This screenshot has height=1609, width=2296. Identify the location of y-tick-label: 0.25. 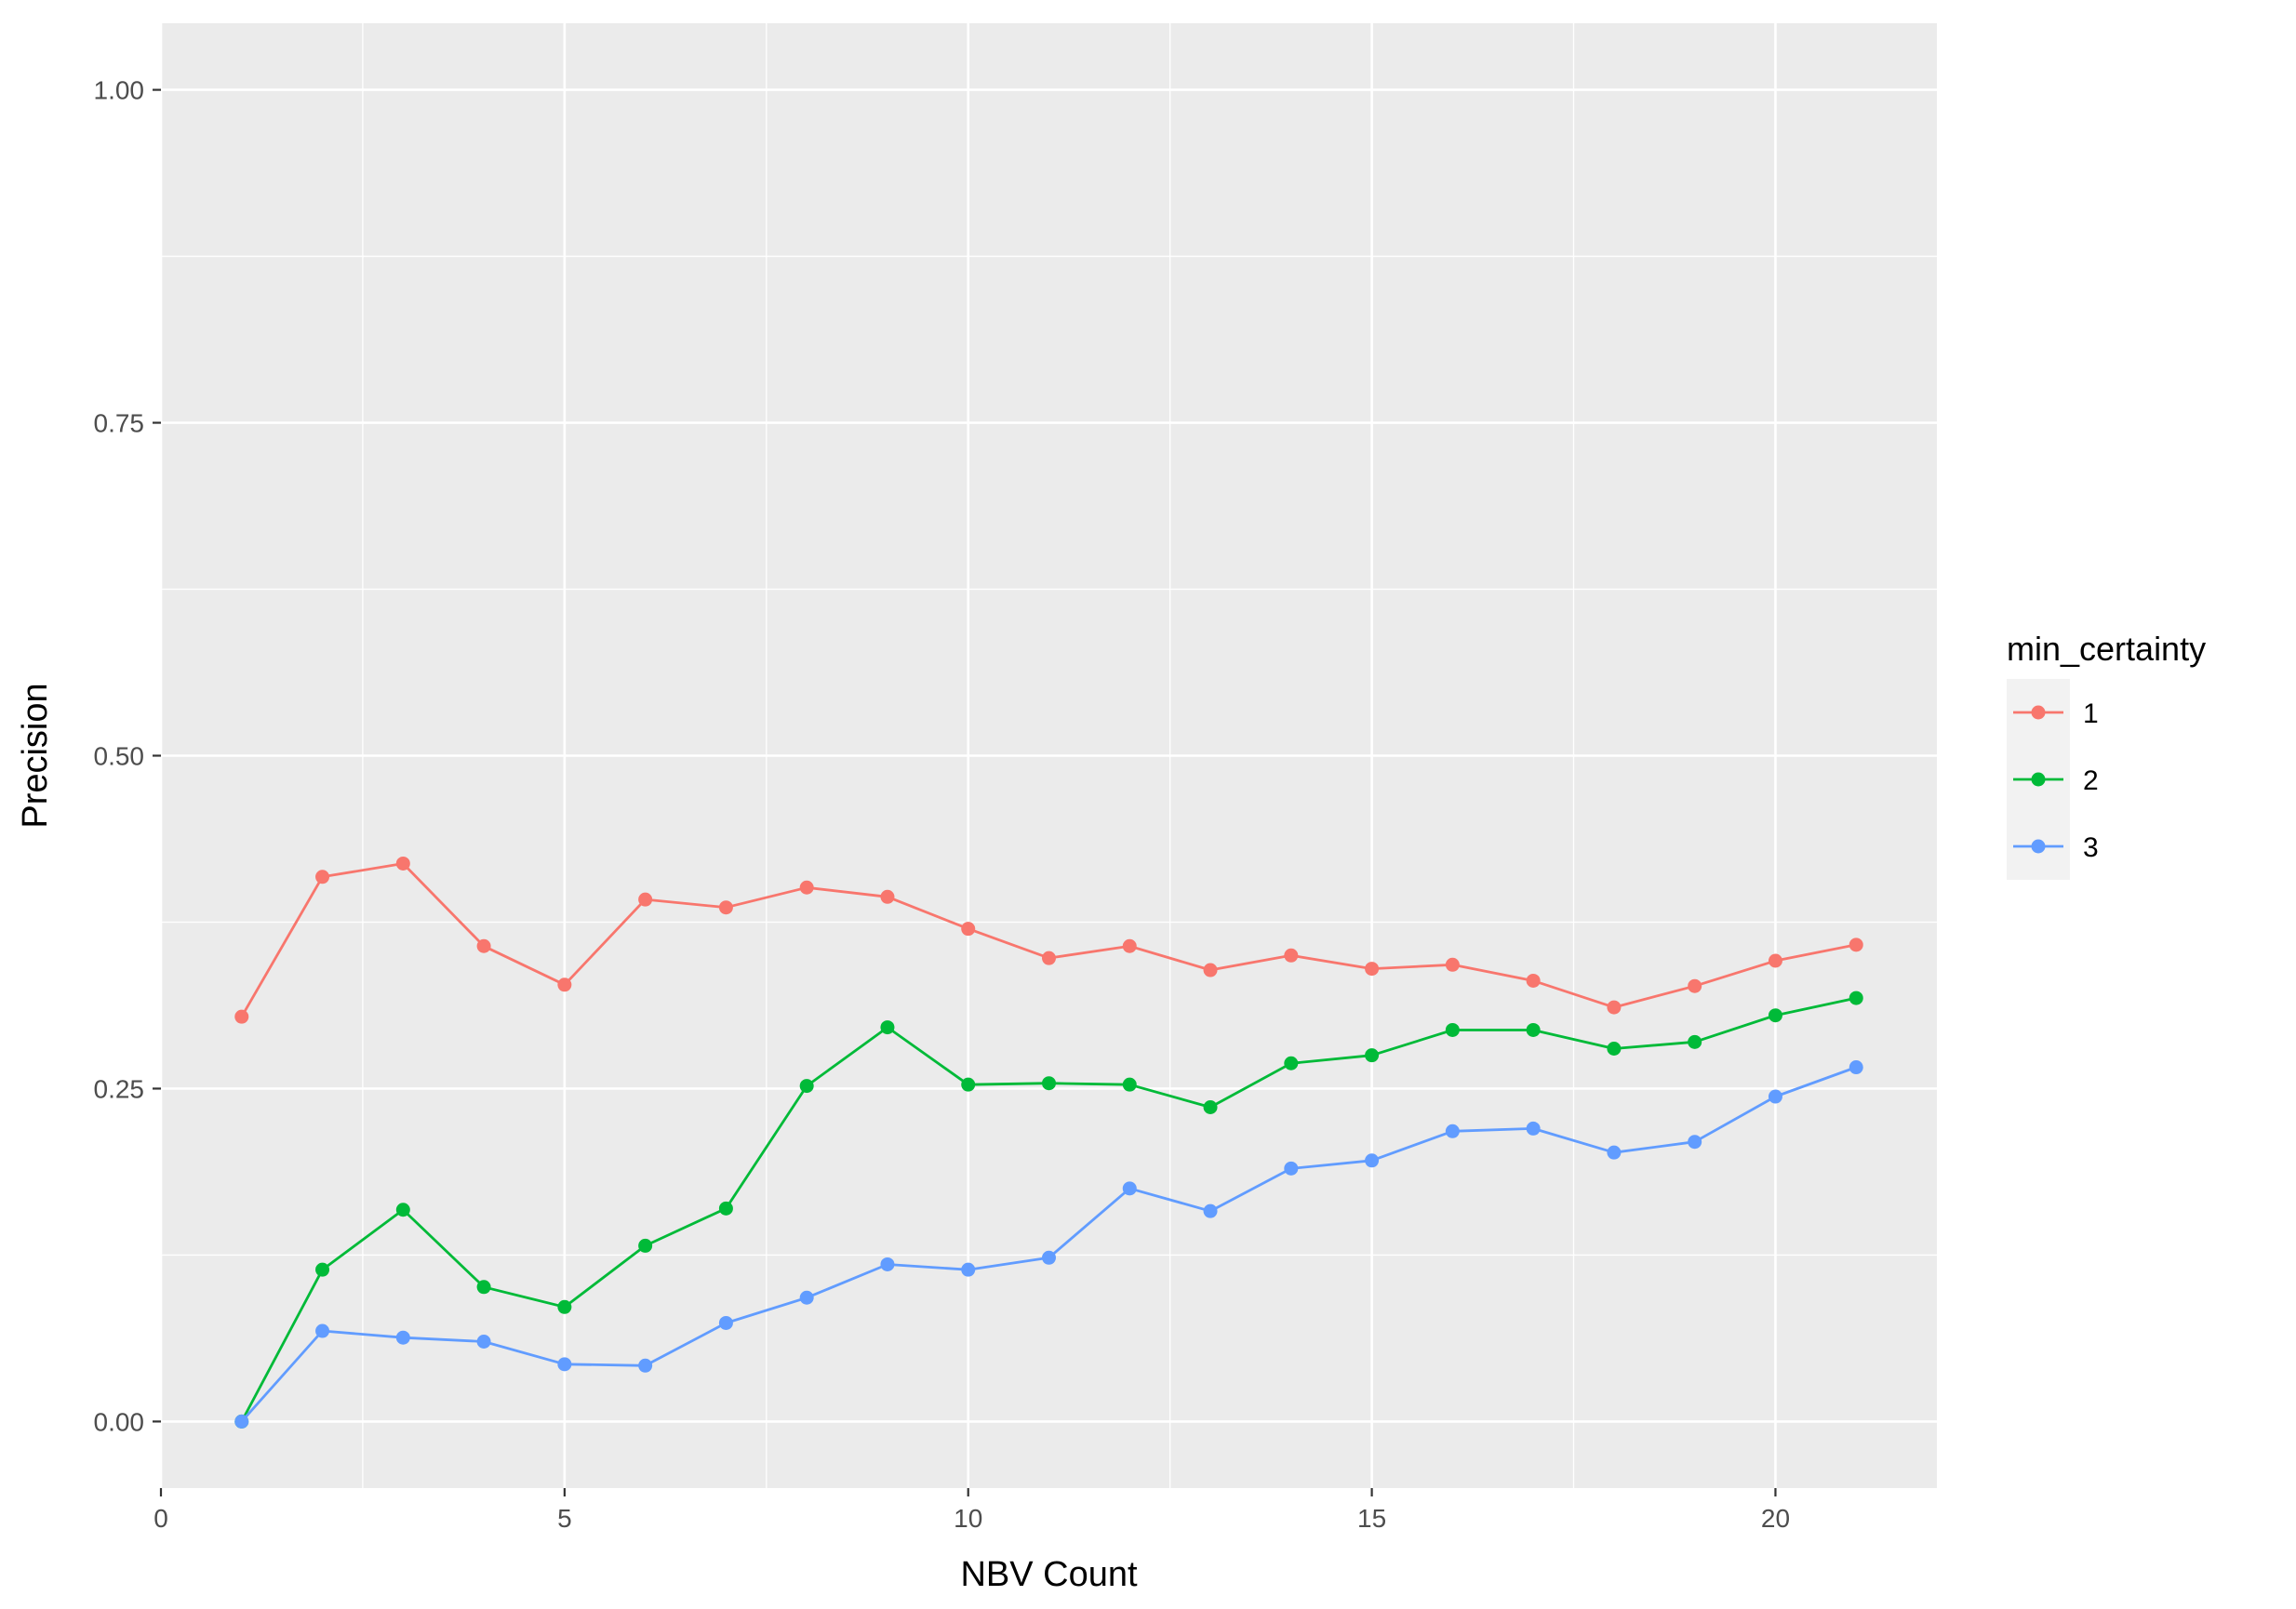
(119, 1088).